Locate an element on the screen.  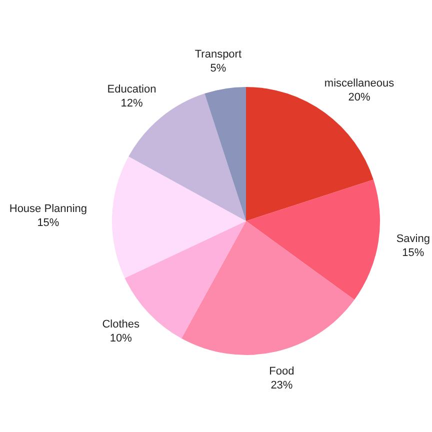
data-label: 20% is located at coordinates (359, 97).